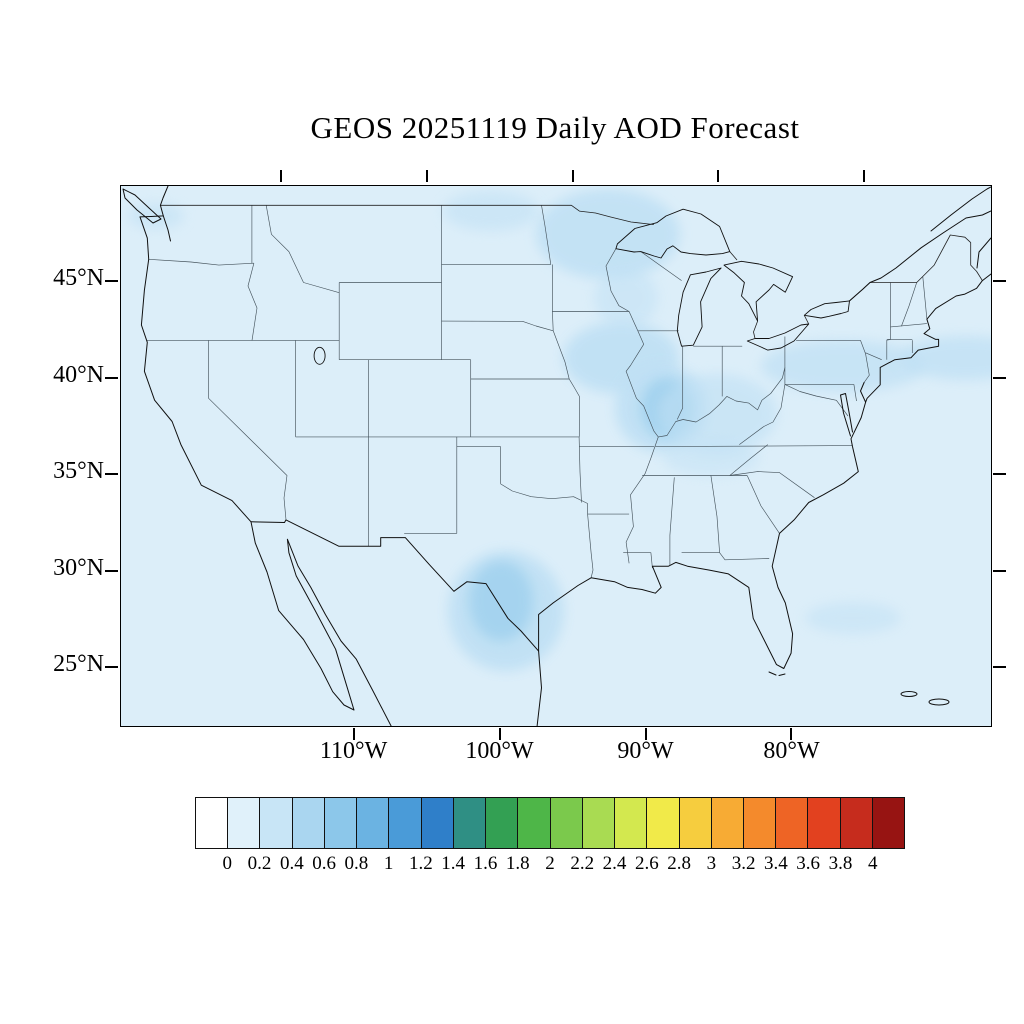 The image size is (1024, 1024). Describe the element at coordinates (501, 601) in the screenshot. I see `aod-patch-texas-core` at that location.